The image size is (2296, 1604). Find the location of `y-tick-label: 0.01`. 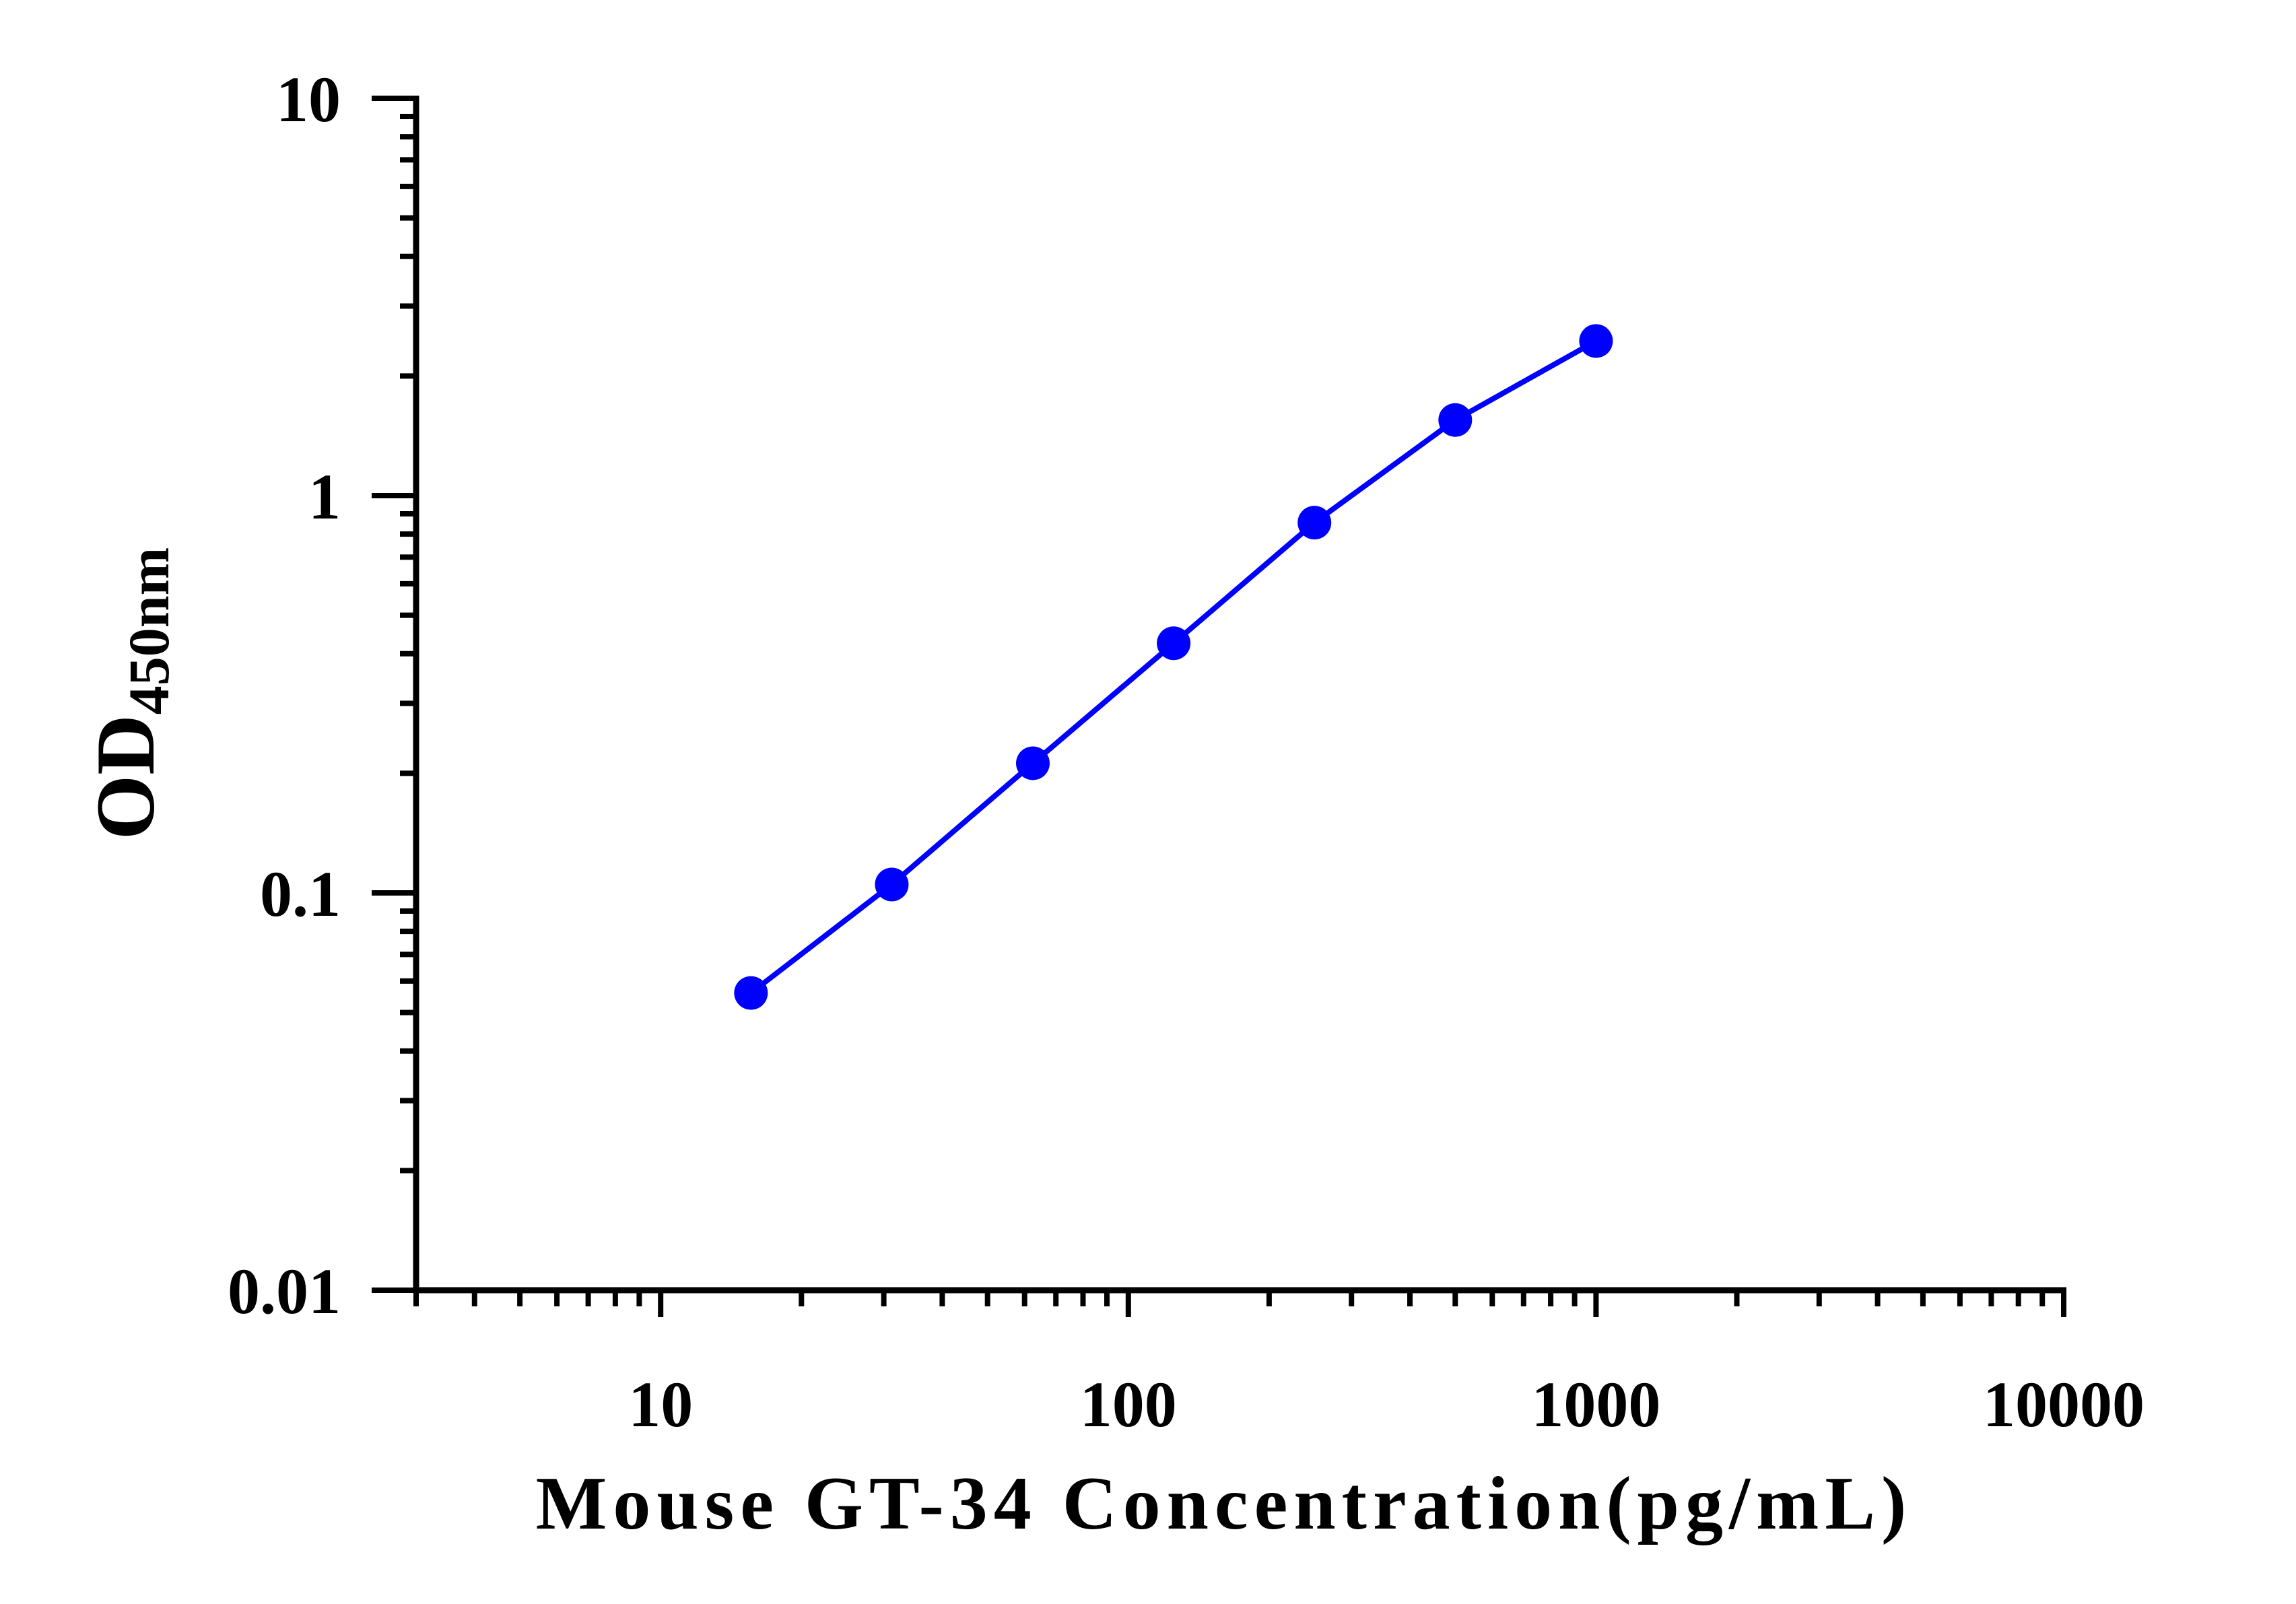

y-tick-label: 0.01 is located at coordinates (284, 1291).